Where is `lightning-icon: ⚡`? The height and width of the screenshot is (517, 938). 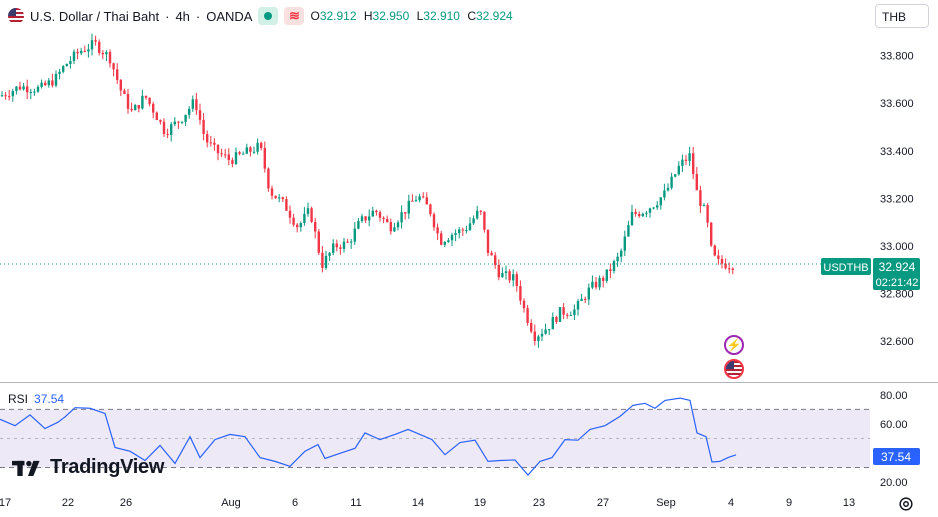
lightning-icon: ⚡ is located at coordinates (734, 345).